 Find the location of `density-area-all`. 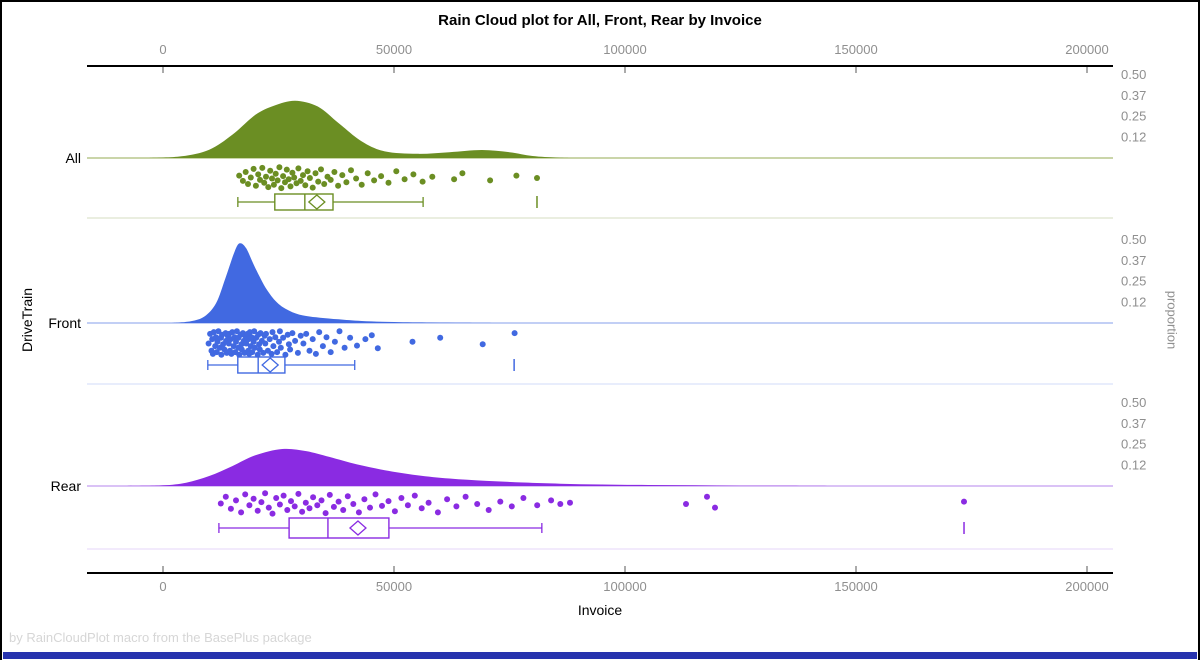

density-area-all is located at coordinates (359, 129).